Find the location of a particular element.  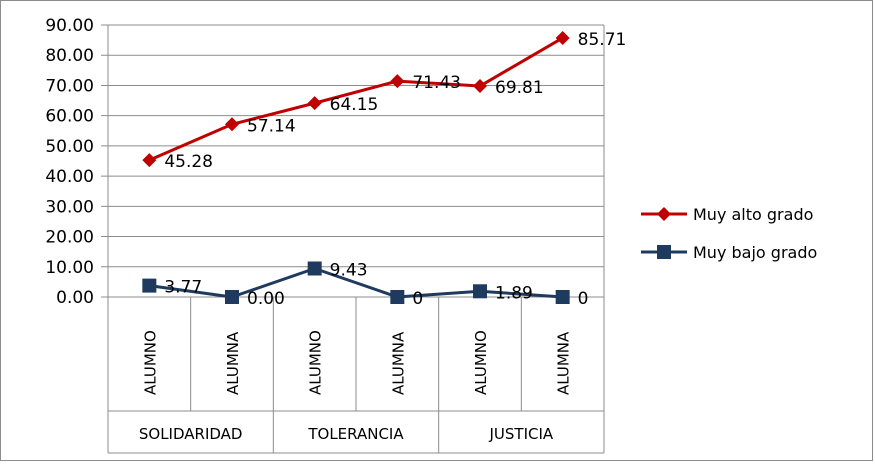

y-tick-label: 80.00 is located at coordinates (69, 56).